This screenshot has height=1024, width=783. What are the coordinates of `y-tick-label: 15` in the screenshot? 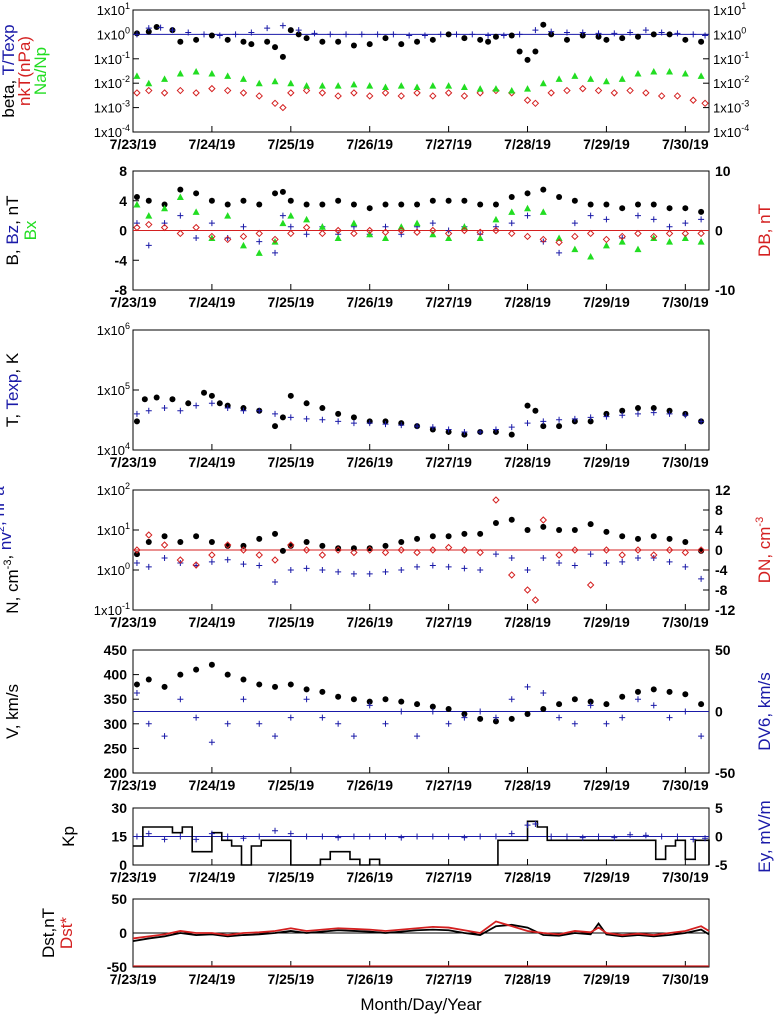 It's located at (119, 837).